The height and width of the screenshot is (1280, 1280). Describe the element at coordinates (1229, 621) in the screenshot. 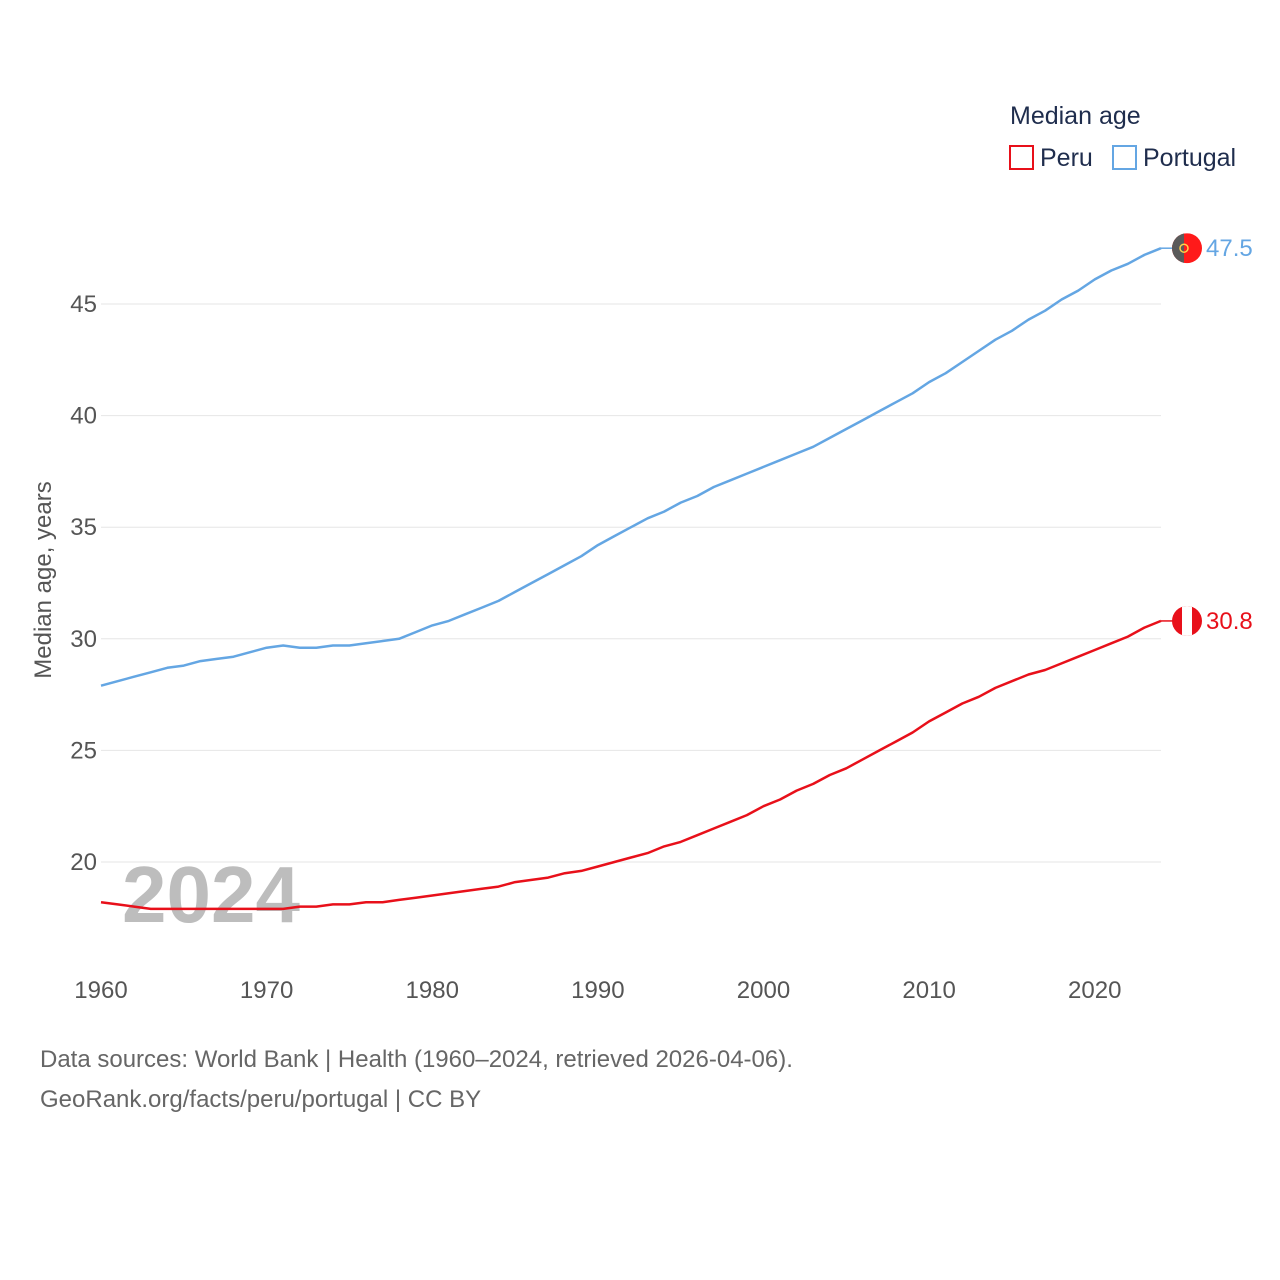

I see `end-label-peru: 30.8` at that location.